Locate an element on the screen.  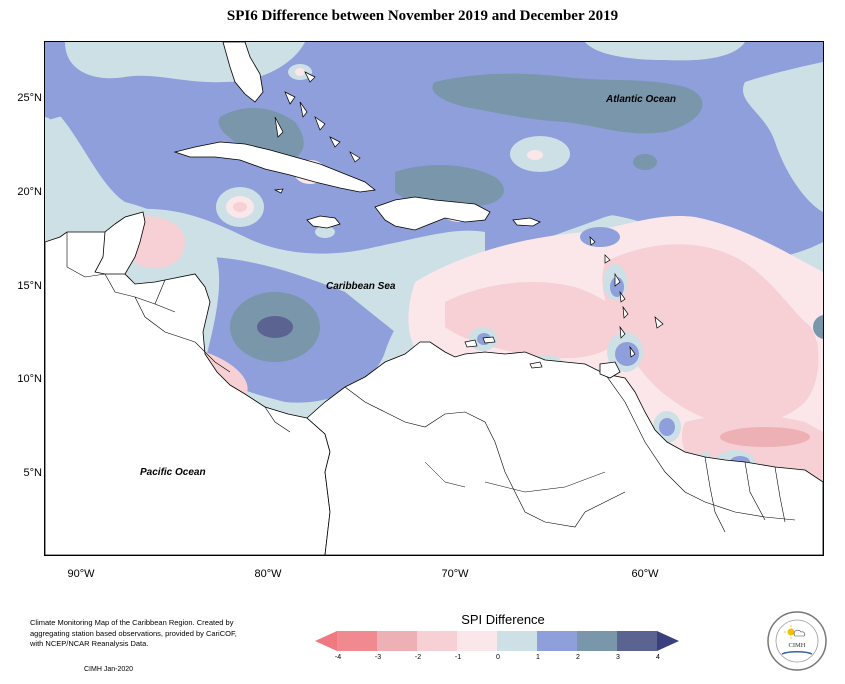
legend-tick-label: 1 is located at coordinates (538, 657).